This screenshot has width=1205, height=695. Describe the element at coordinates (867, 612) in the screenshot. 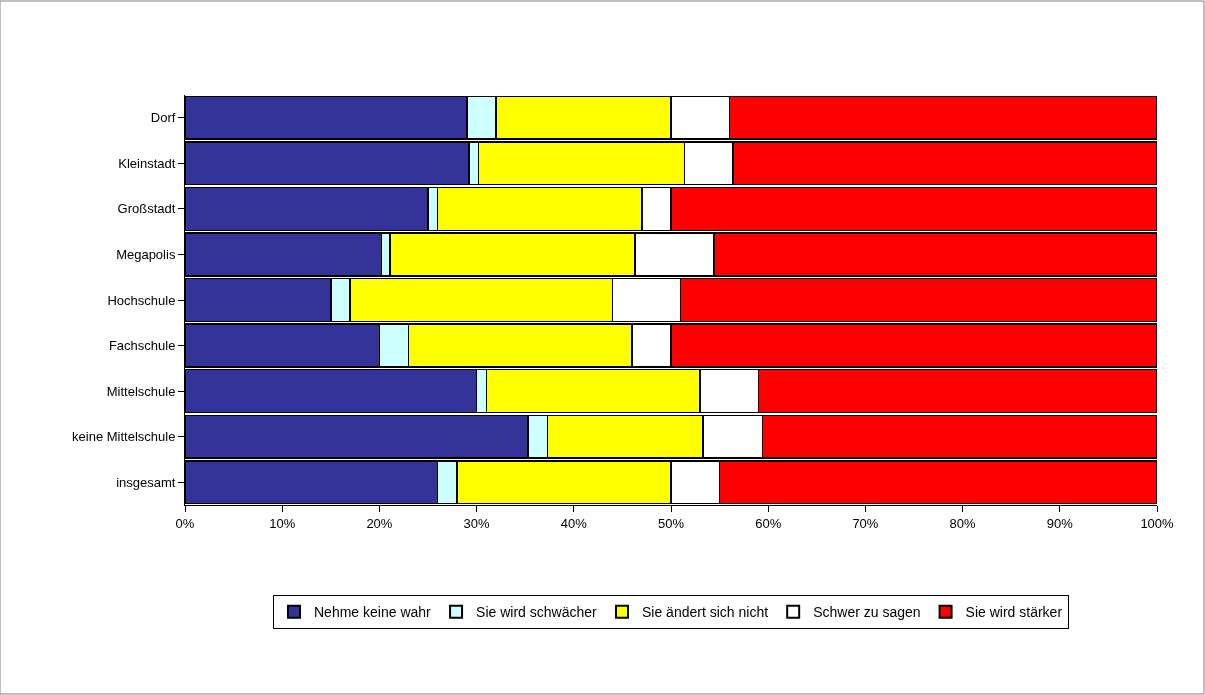

I see `legend-label: Schwer zu sagen` at that location.